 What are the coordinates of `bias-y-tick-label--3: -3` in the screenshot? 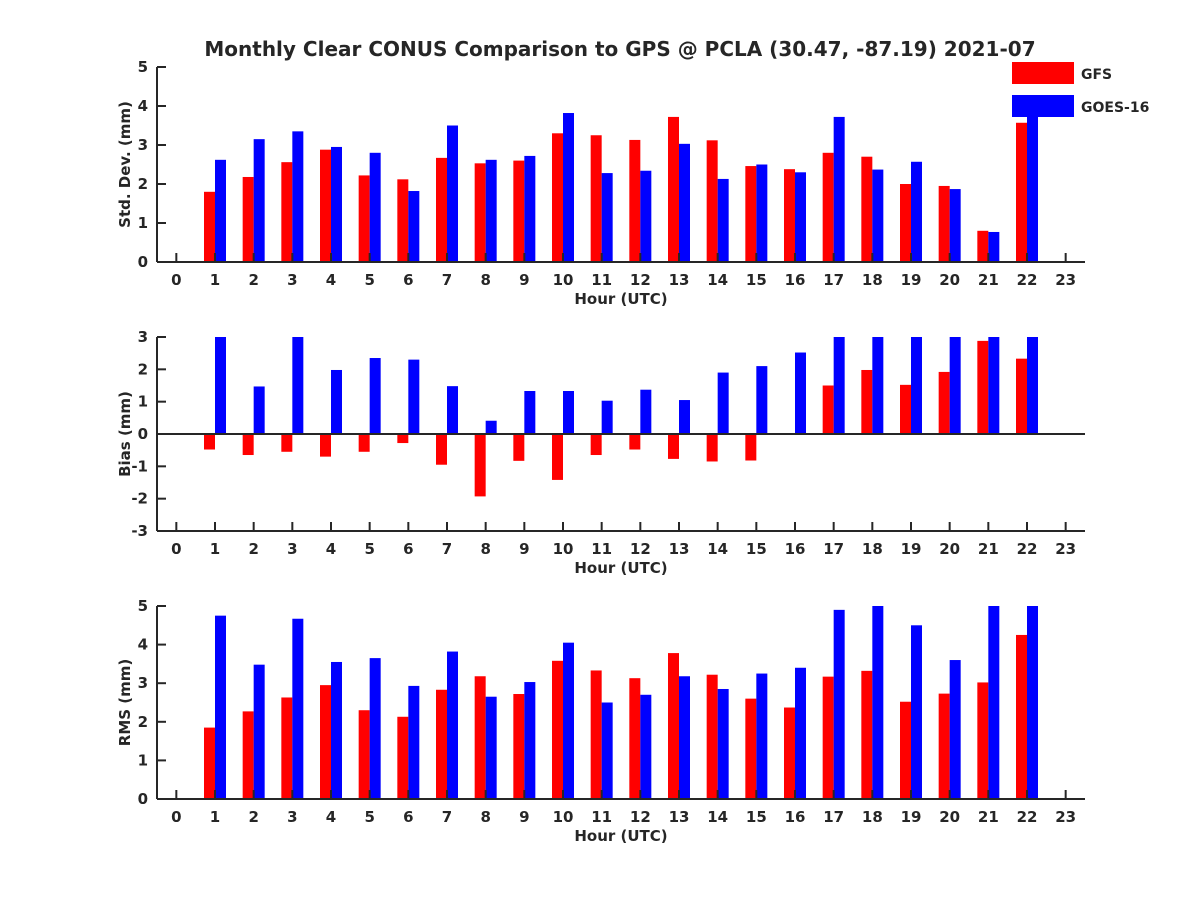 It's located at (139, 531).